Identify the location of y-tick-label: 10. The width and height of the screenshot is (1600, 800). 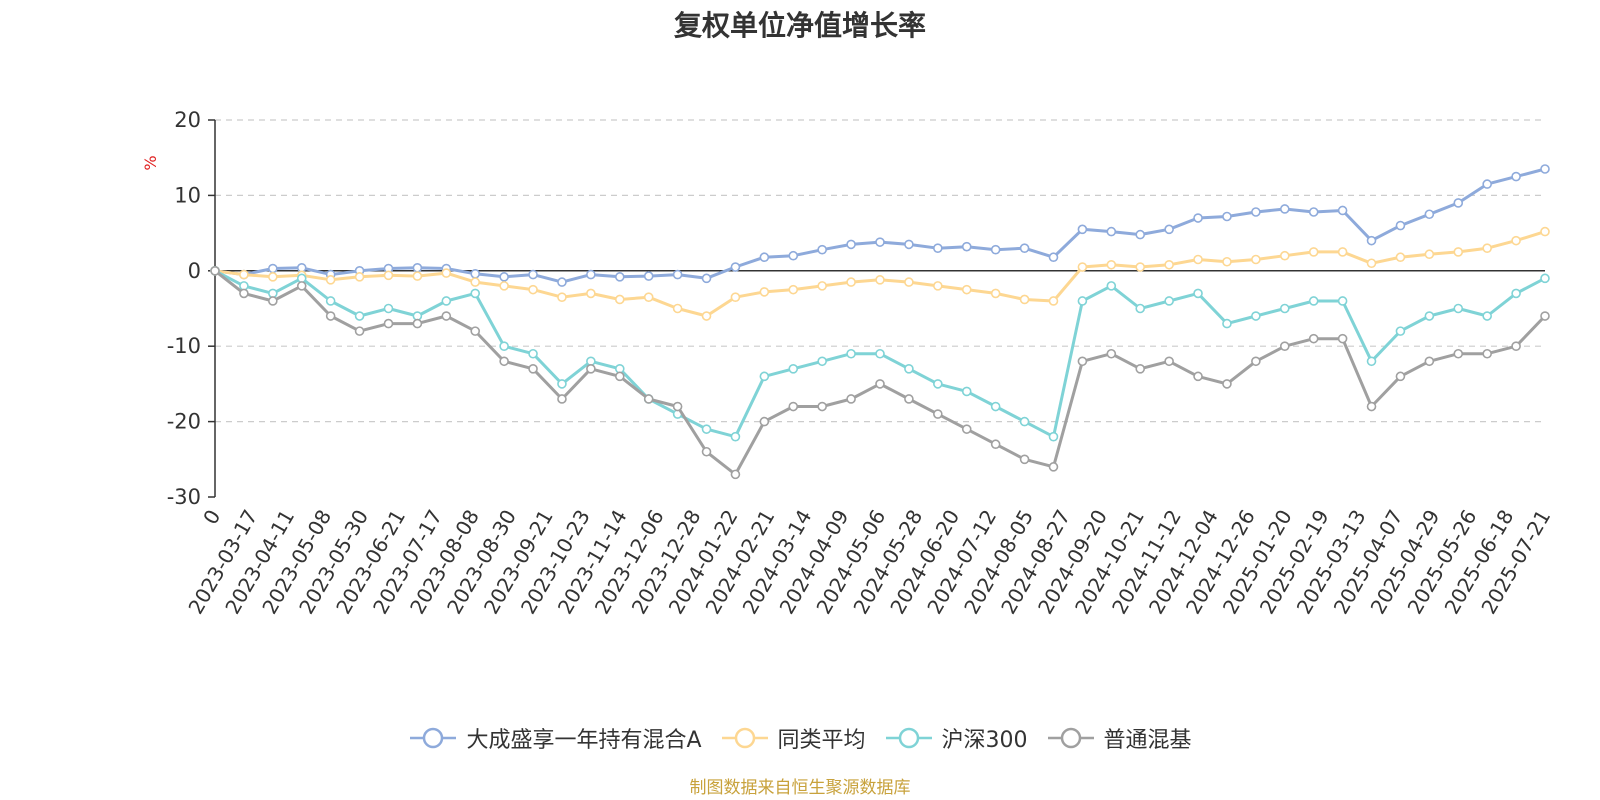
(187, 195).